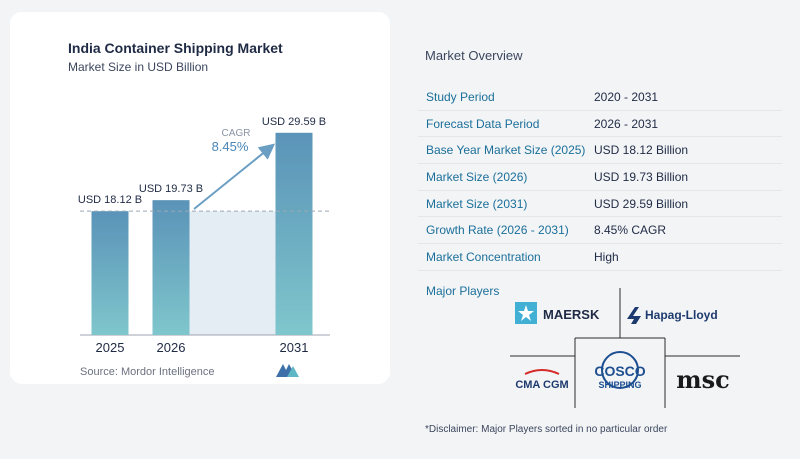 Image resolution: width=800 pixels, height=459 pixels. Describe the element at coordinates (626, 123) in the screenshot. I see `overview-value: 2026 - 2031` at that location.